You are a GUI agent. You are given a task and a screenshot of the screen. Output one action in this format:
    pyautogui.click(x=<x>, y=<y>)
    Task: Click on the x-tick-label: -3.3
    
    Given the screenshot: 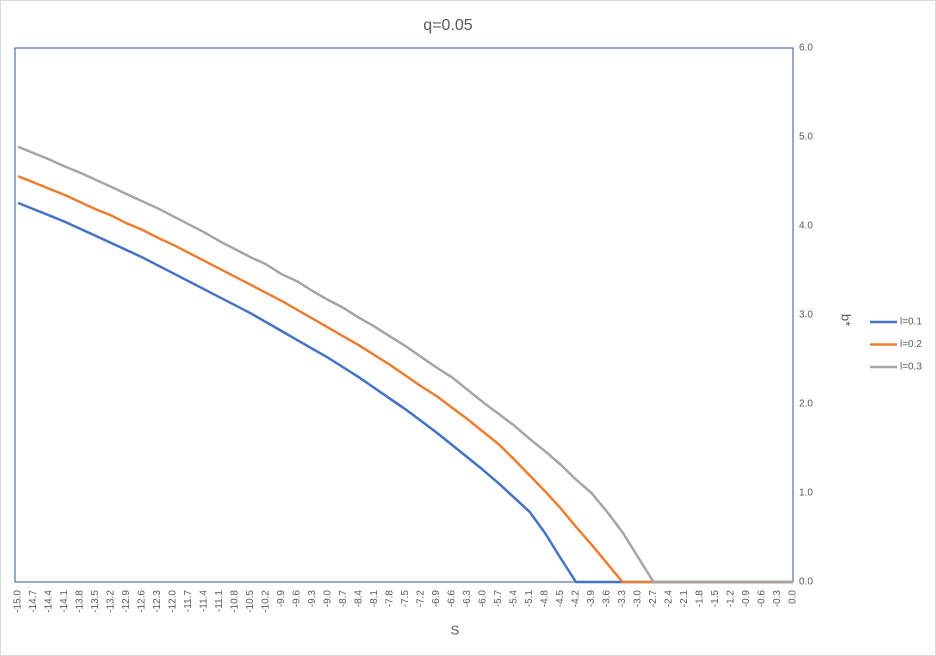 What is the action you would take?
    pyautogui.click(x=622, y=599)
    